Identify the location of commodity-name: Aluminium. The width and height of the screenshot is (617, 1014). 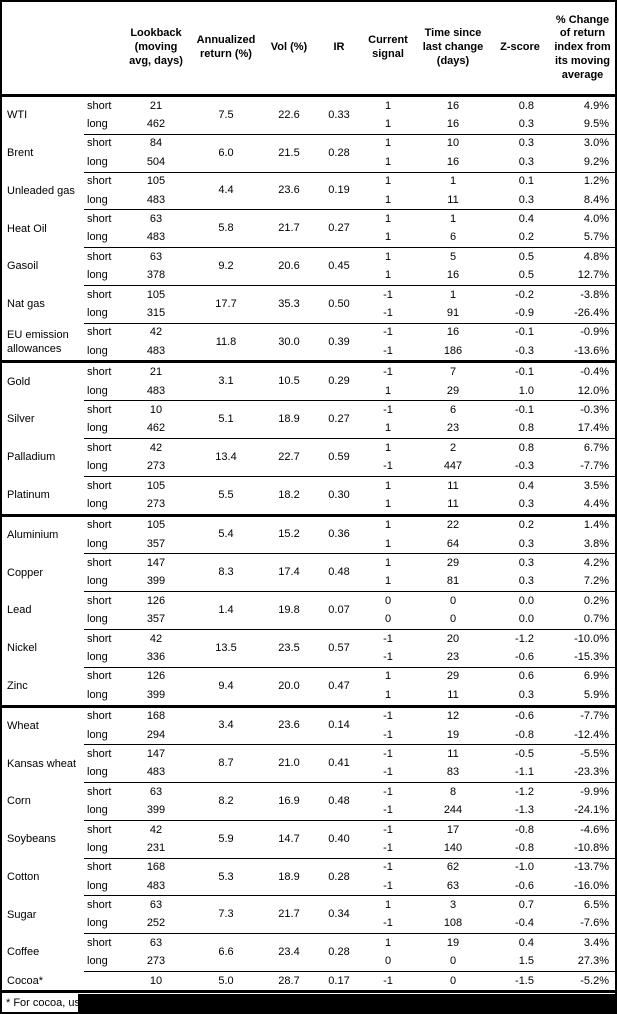
(43, 533).